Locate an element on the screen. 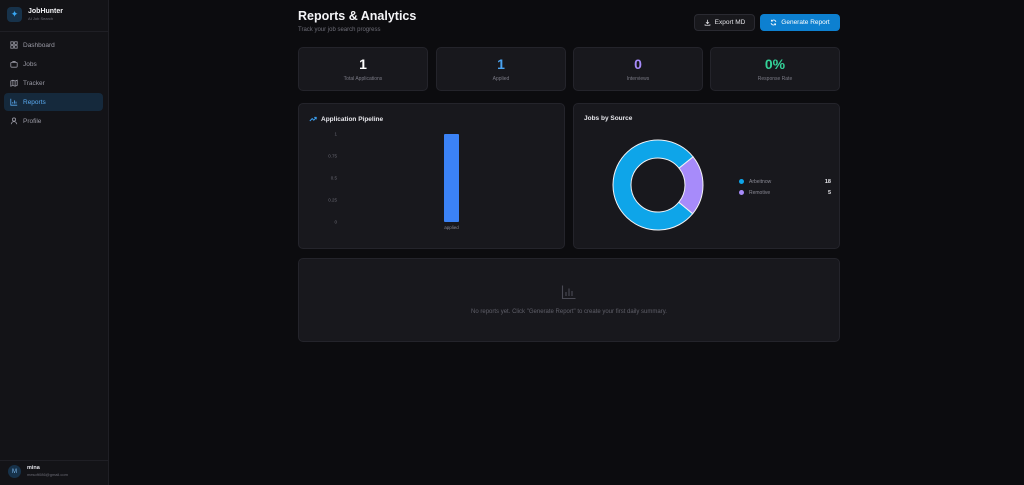  page-title: Reports & Analytics is located at coordinates (357, 16).